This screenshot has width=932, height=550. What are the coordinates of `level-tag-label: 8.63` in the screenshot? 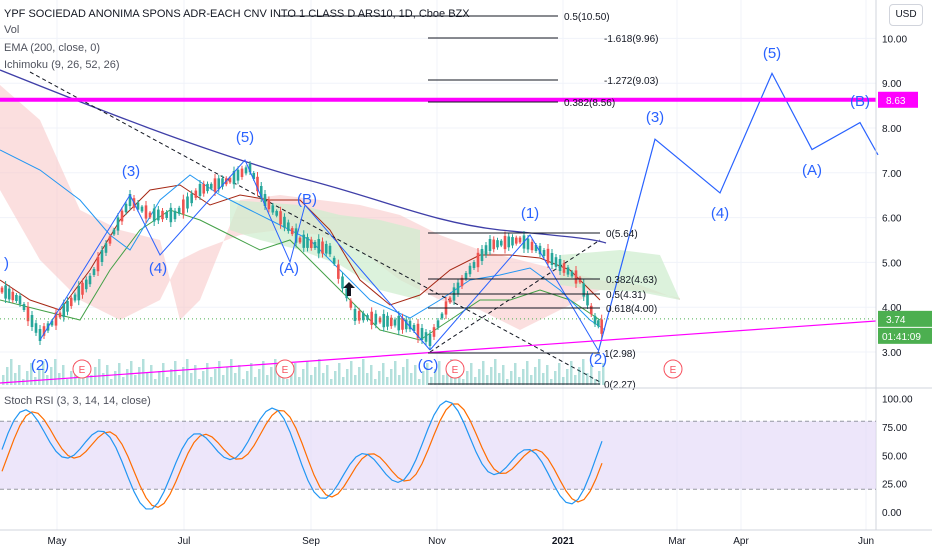 It's located at (896, 101).